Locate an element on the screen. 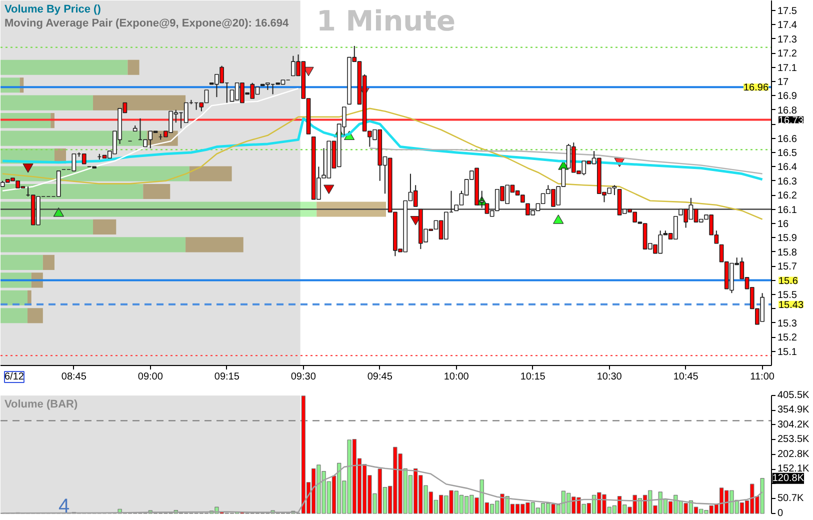  y-tick-label: 16.4 is located at coordinates (788, 168).